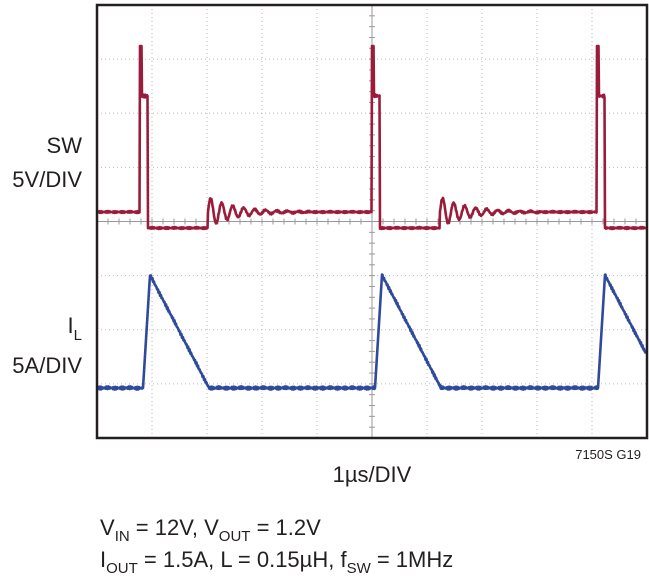 The width and height of the screenshot is (649, 585). I want to click on condition-line: IOUT = 1.5A, L = 0.15µH, fSW = 1MHz, so click(276, 562).